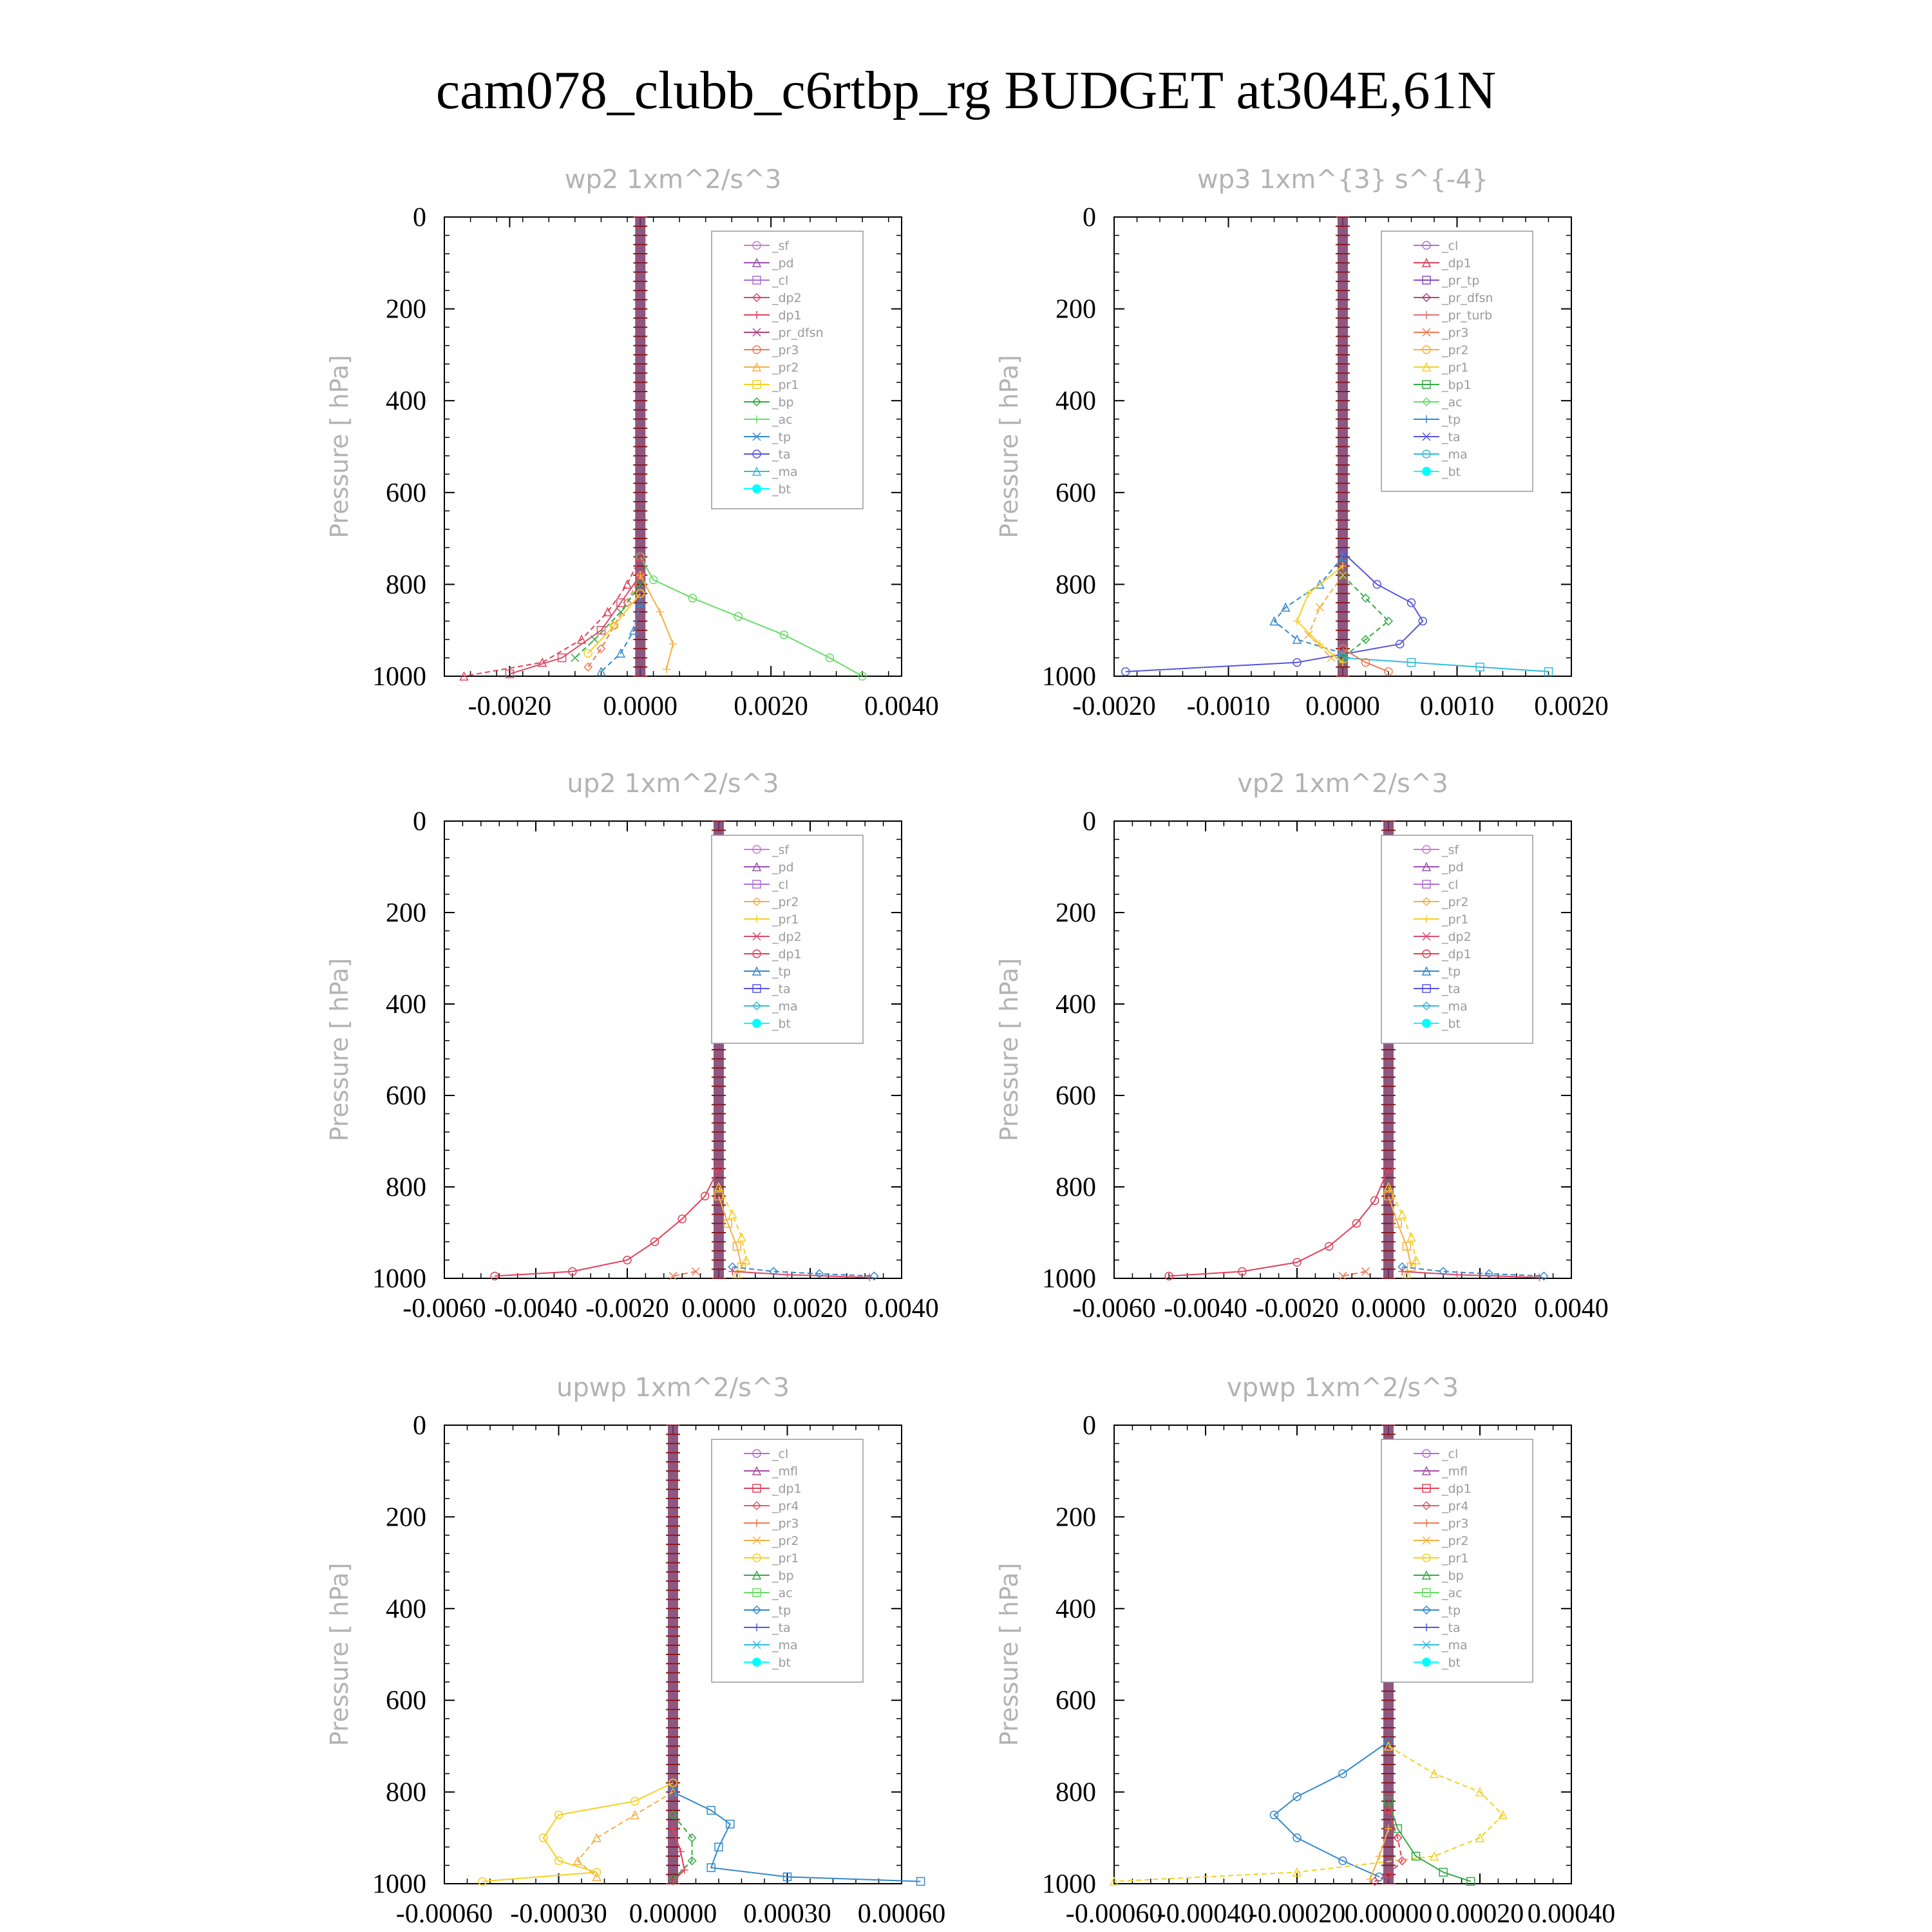 The image size is (1932, 1932). Describe the element at coordinates (1539, 1277) in the screenshot. I see `point-dp2` at that location.